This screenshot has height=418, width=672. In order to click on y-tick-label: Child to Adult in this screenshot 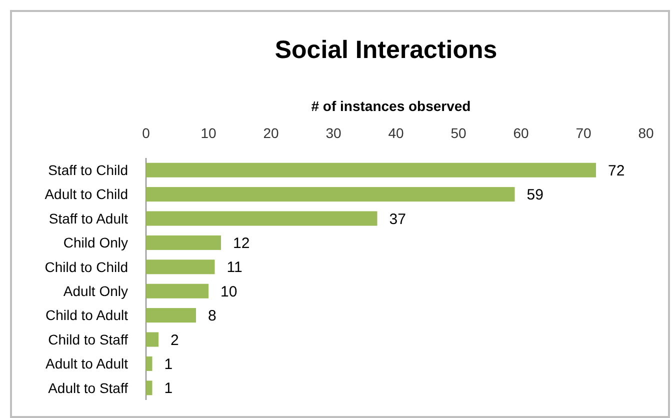, I will do `click(87, 315)`.